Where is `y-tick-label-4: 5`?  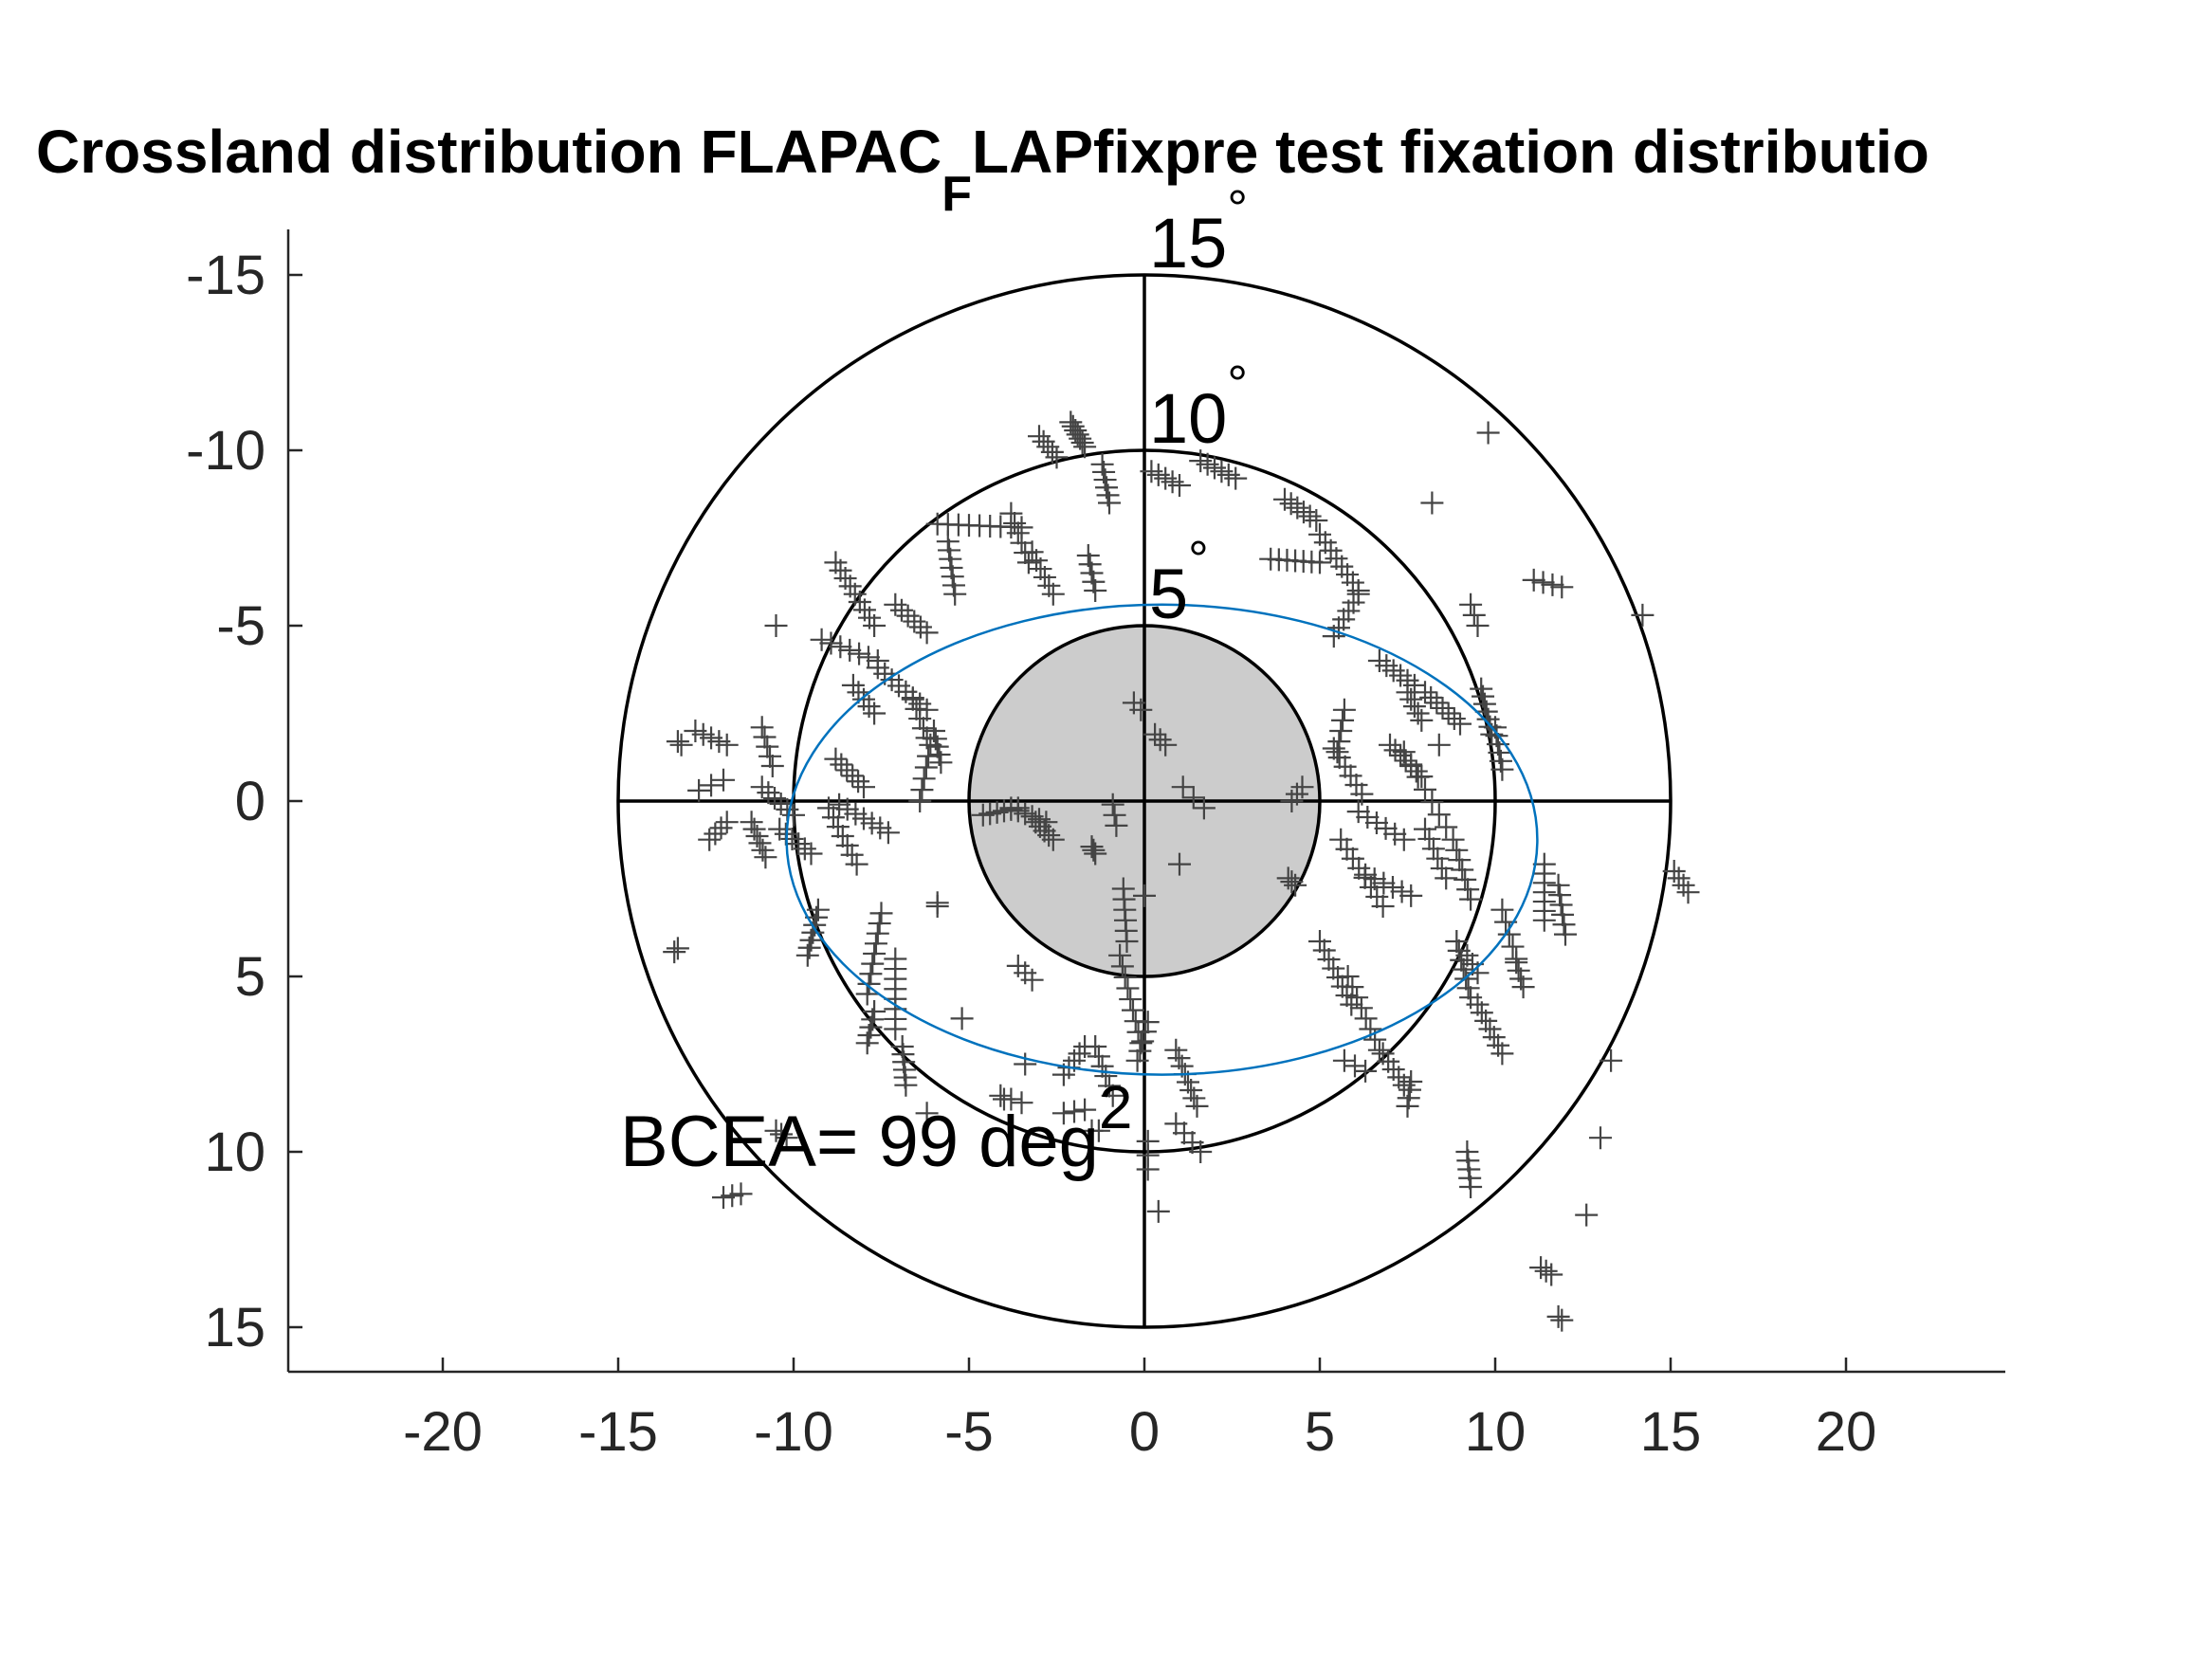
y-tick-label-4: 5 is located at coordinates (250, 977).